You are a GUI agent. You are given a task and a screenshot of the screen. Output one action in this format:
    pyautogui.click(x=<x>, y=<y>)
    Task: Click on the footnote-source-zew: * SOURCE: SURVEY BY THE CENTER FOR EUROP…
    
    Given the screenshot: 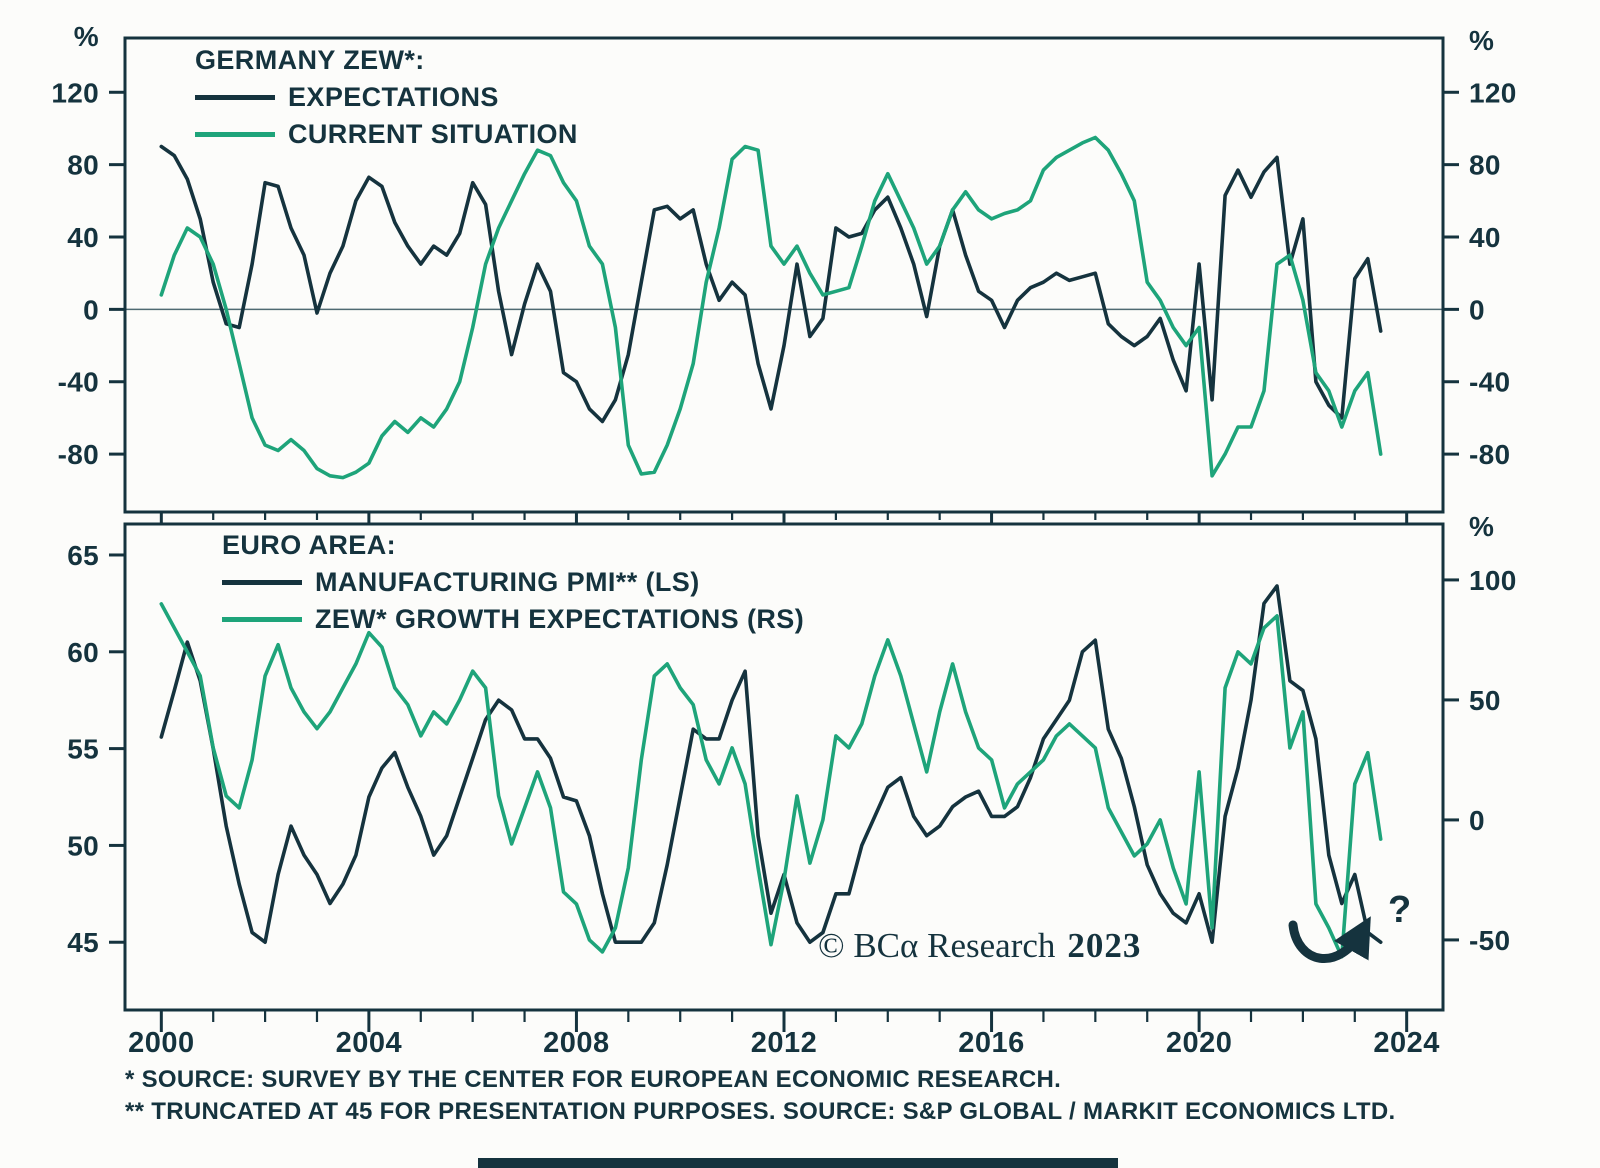 What is the action you would take?
    pyautogui.click(x=593, y=1079)
    